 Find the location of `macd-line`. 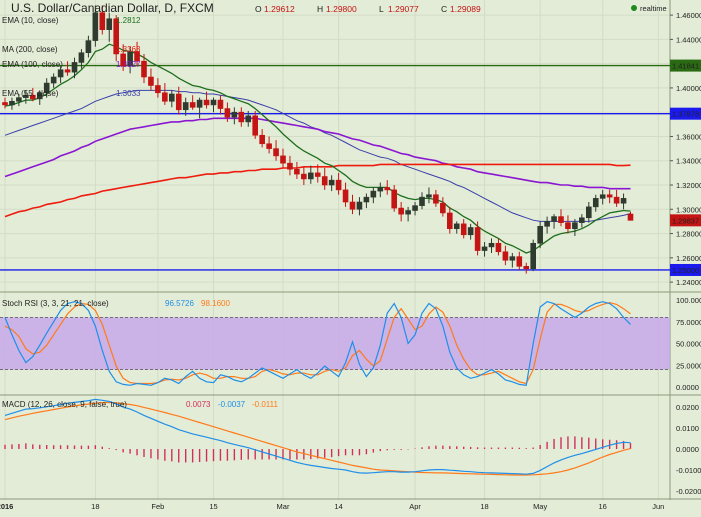

macd-line is located at coordinates (317, 436).